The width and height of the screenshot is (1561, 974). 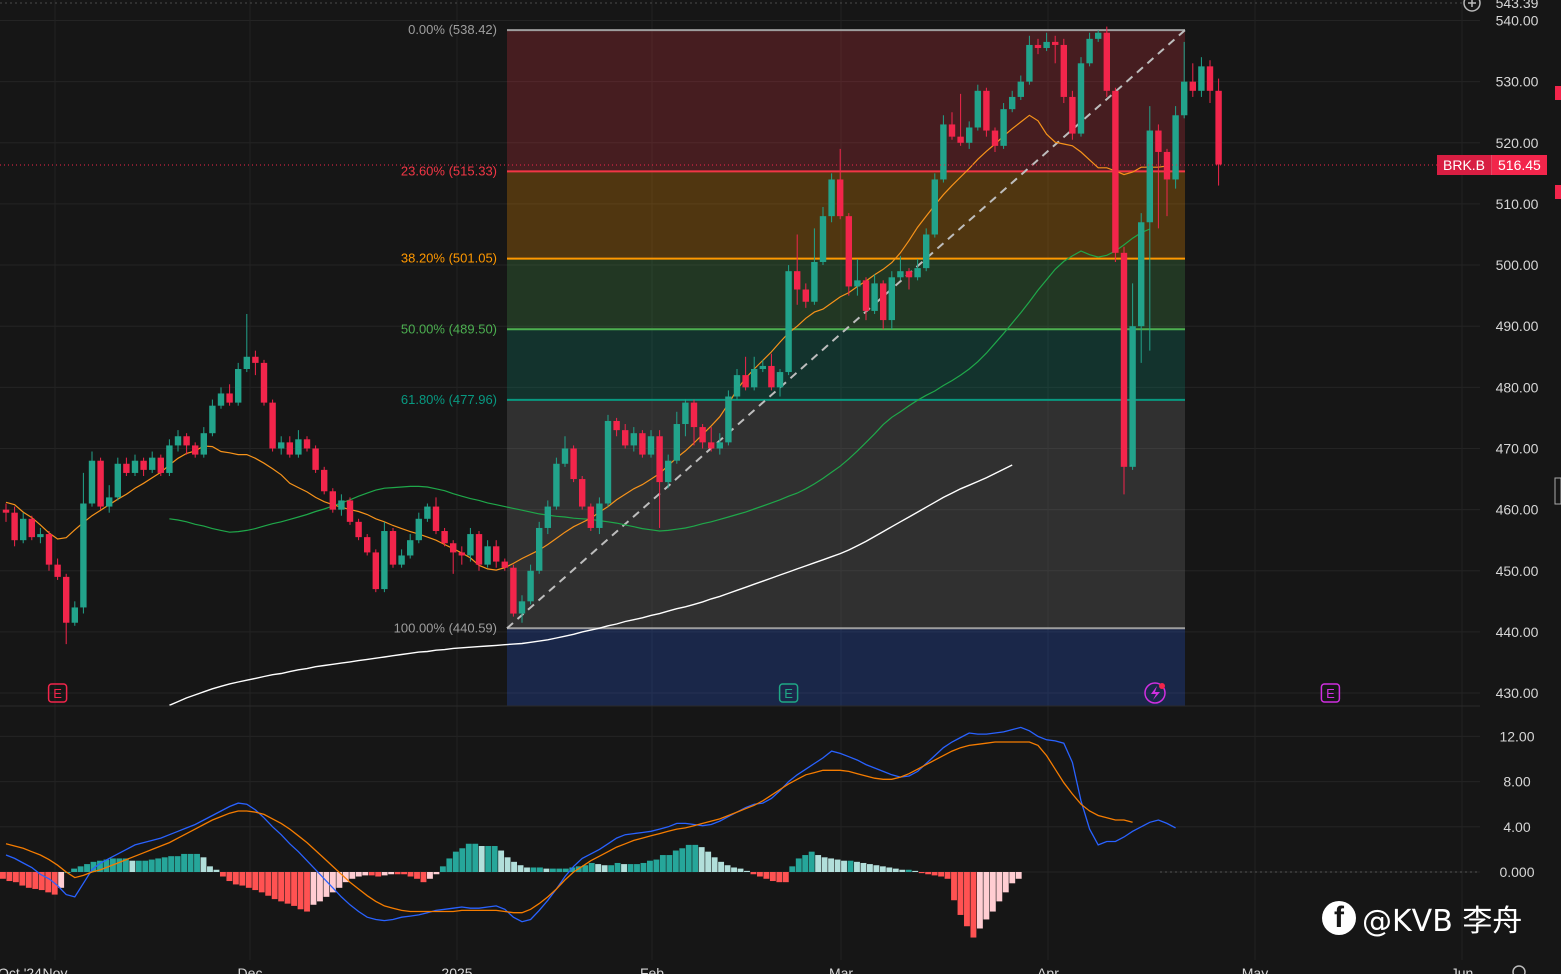 What do you see at coordinates (1519, 969) in the screenshot?
I see `settings-icon` at bounding box center [1519, 969].